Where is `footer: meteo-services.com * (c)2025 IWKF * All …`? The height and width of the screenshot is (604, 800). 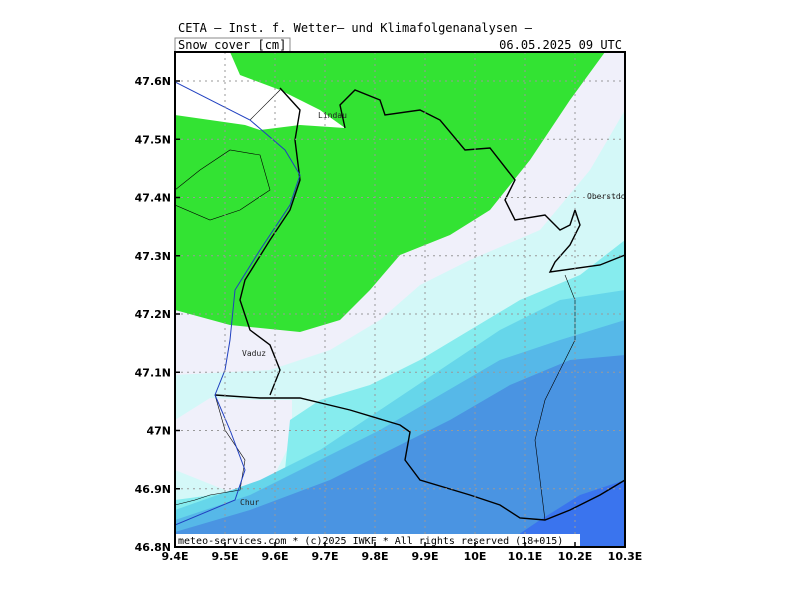
footer: meteo-services.com * (c)2025 IWKF * All … is located at coordinates (370, 541).